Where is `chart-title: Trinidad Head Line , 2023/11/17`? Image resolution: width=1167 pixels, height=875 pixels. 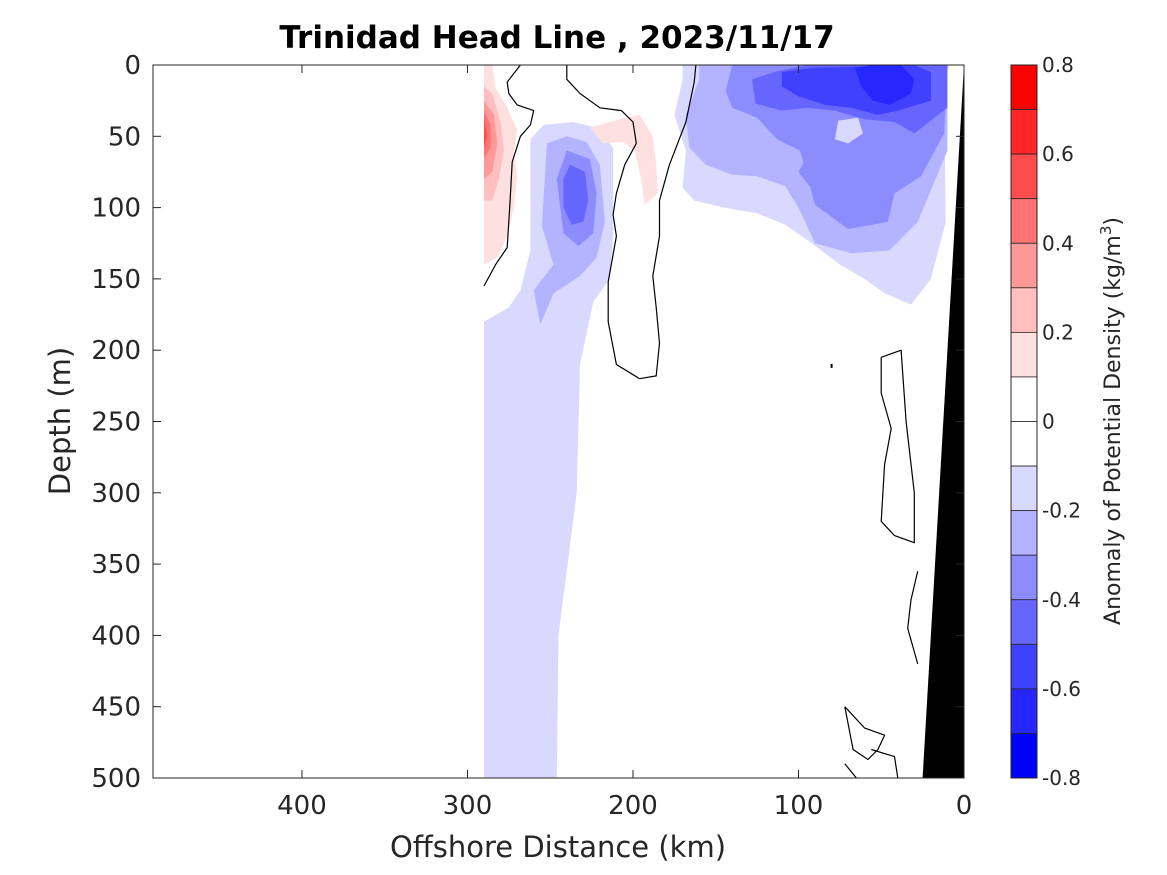
chart-title: Trinidad Head Line , 2023/11/17 is located at coordinates (556, 38).